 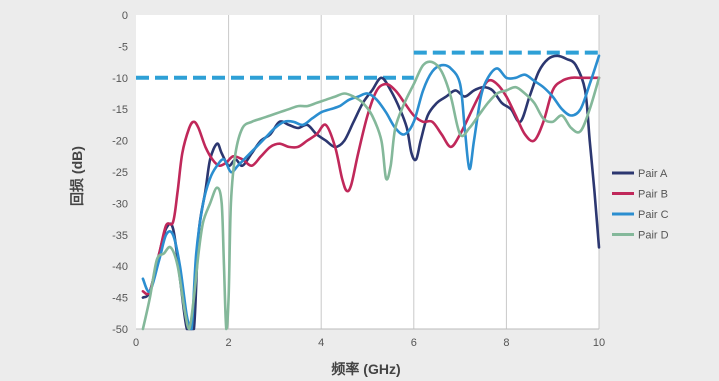 What do you see at coordinates (599, 343) in the screenshot?
I see `x-tick-label: 10` at bounding box center [599, 343].